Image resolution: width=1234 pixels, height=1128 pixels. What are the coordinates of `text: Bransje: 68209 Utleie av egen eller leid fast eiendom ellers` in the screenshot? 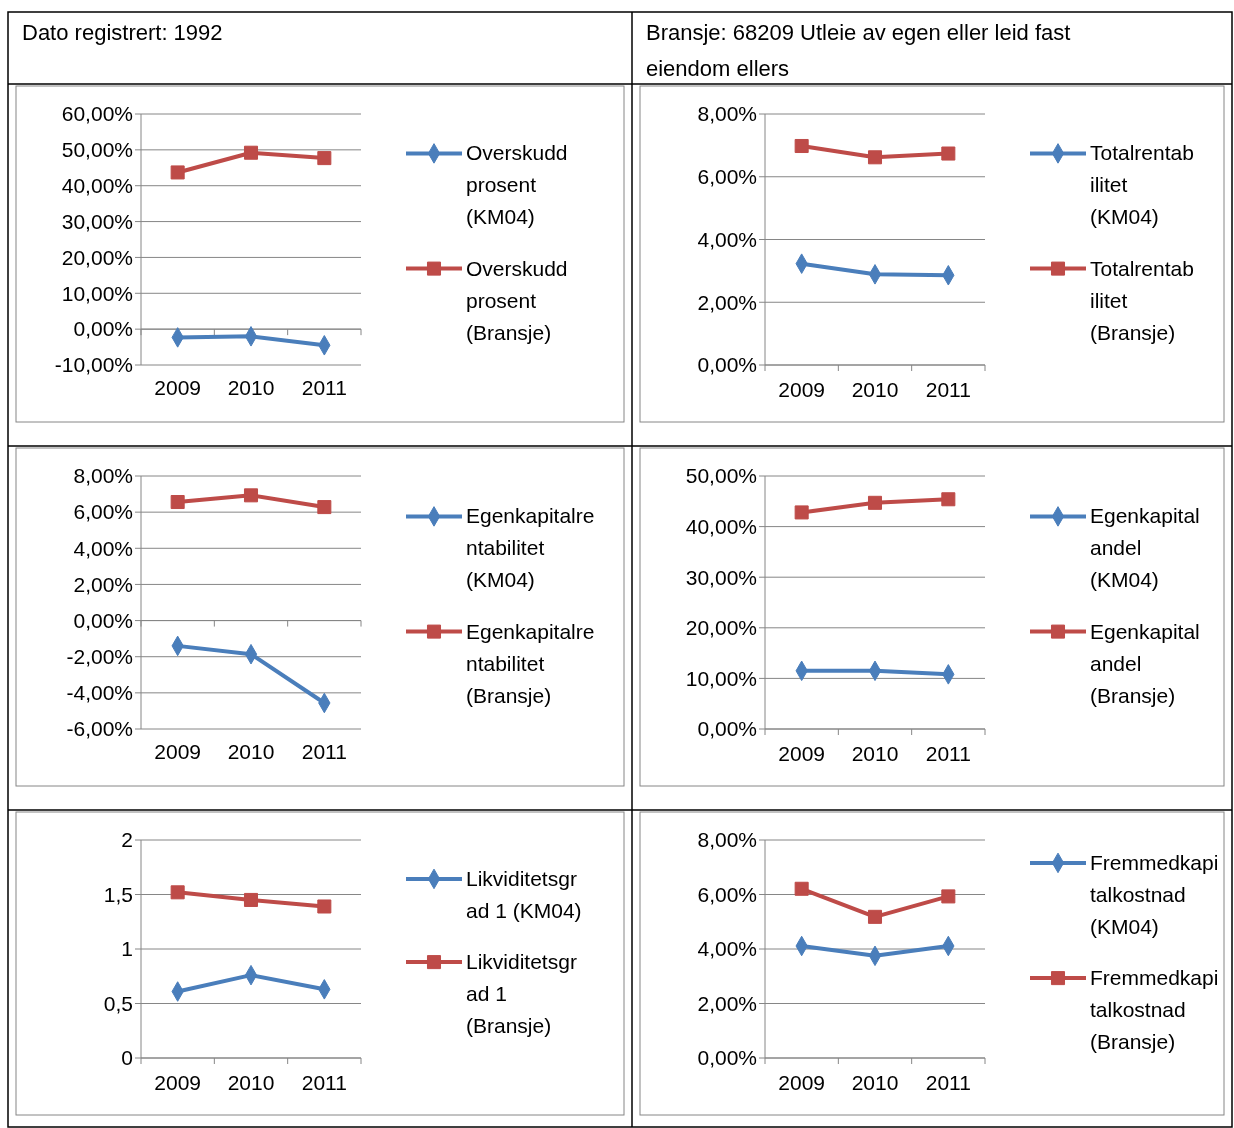 It's located at (858, 50).